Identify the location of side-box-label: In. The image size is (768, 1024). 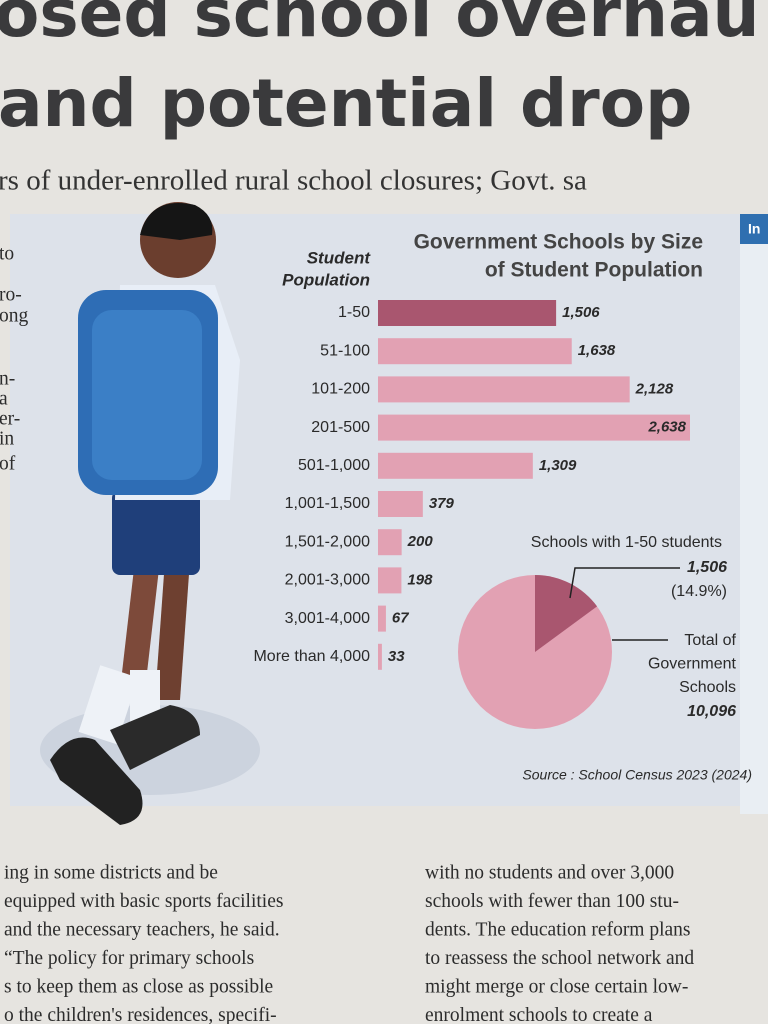
(754, 229).